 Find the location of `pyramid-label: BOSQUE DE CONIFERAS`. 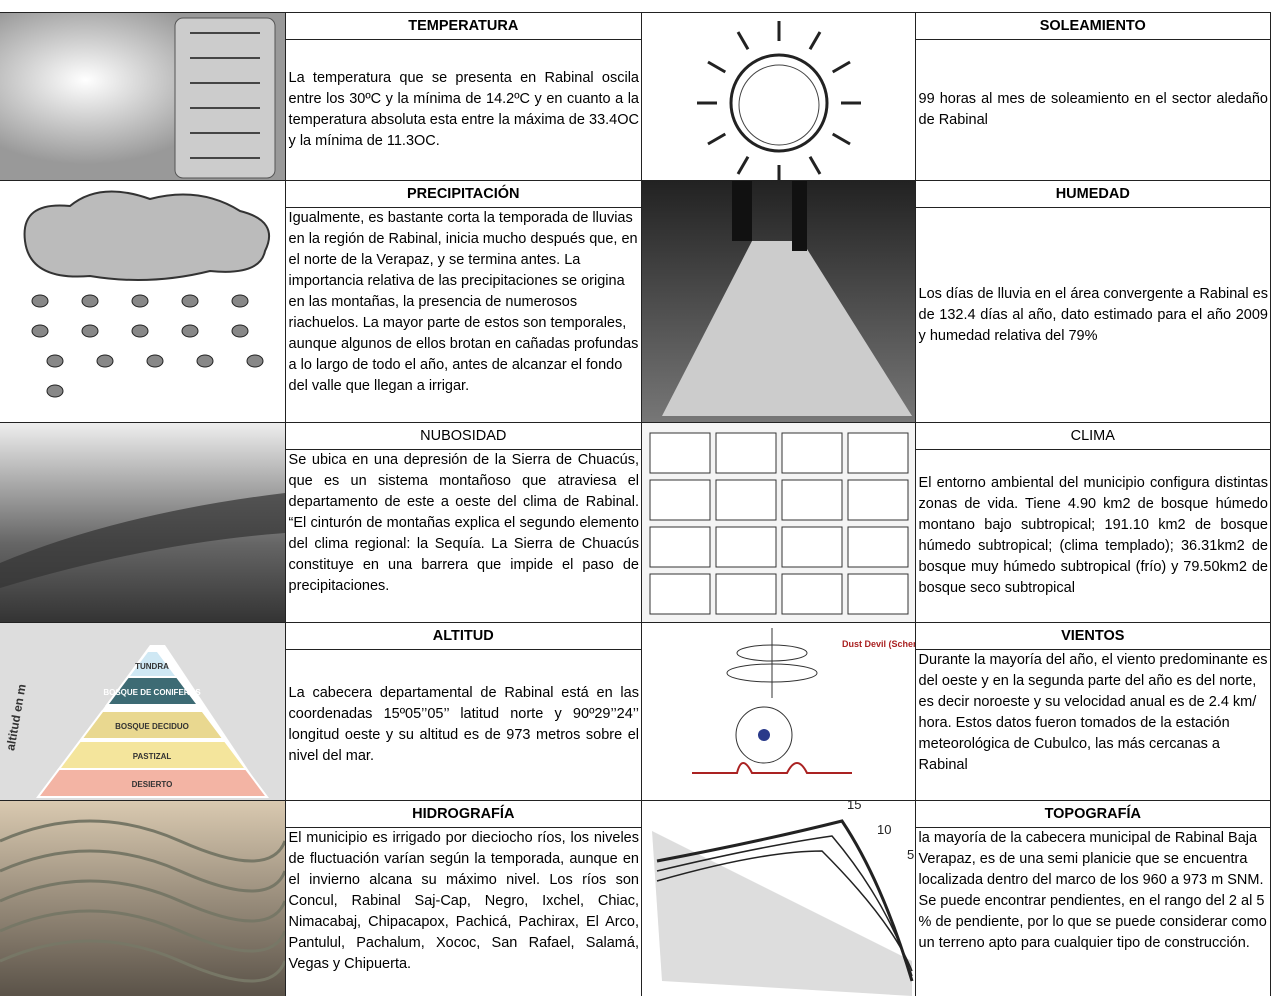

pyramid-label: BOSQUE DE CONIFERAS is located at coordinates (152, 692).